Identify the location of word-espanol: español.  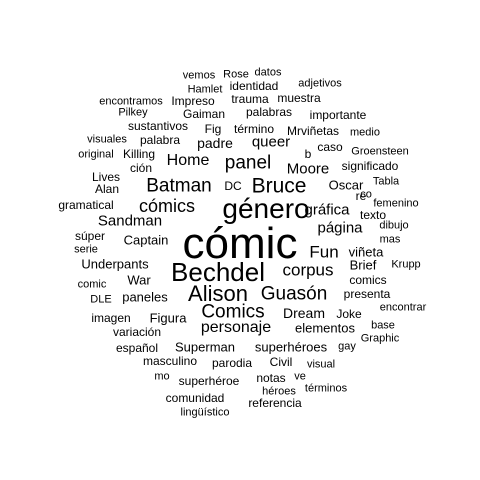
(137, 348).